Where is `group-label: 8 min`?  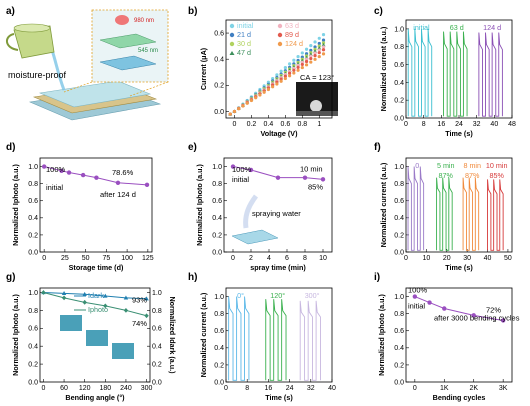 group-label: 8 min is located at coordinates (472, 165).